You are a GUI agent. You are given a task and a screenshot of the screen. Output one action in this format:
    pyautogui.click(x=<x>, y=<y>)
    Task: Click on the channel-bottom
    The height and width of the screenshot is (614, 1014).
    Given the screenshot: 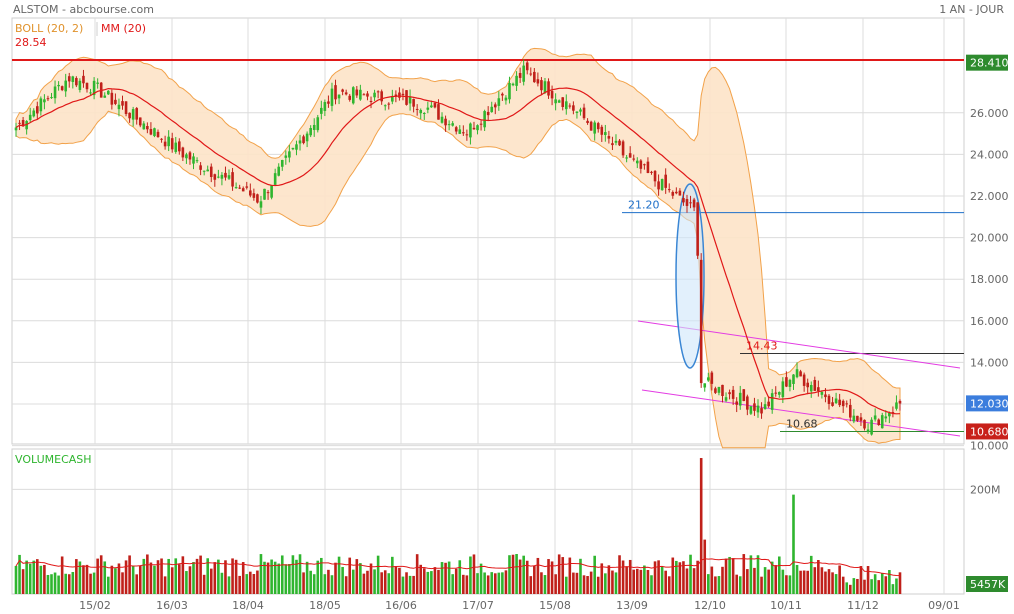 What is the action you would take?
    pyautogui.click(x=801, y=413)
    